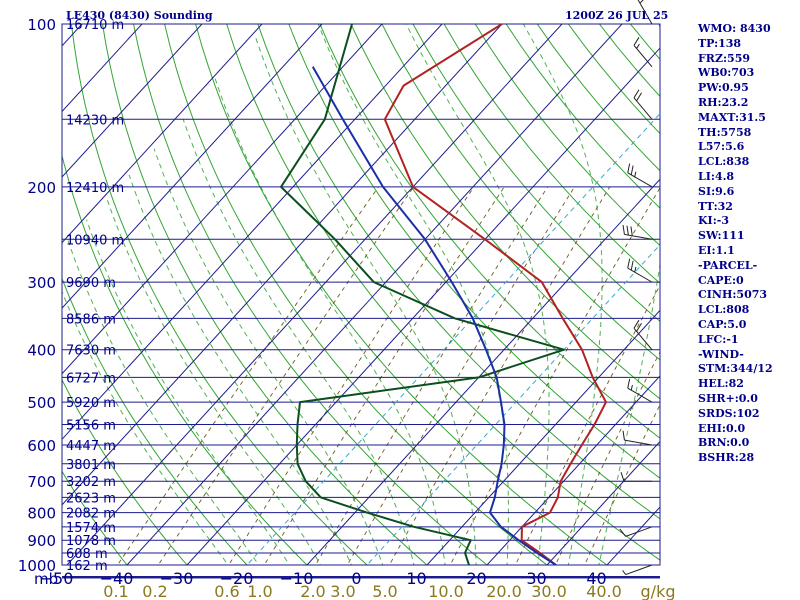 This screenshot has width=800, height=600. What do you see at coordinates (728, 398) in the screenshot?
I see `index-line: SHR+:0.0` at bounding box center [728, 398].